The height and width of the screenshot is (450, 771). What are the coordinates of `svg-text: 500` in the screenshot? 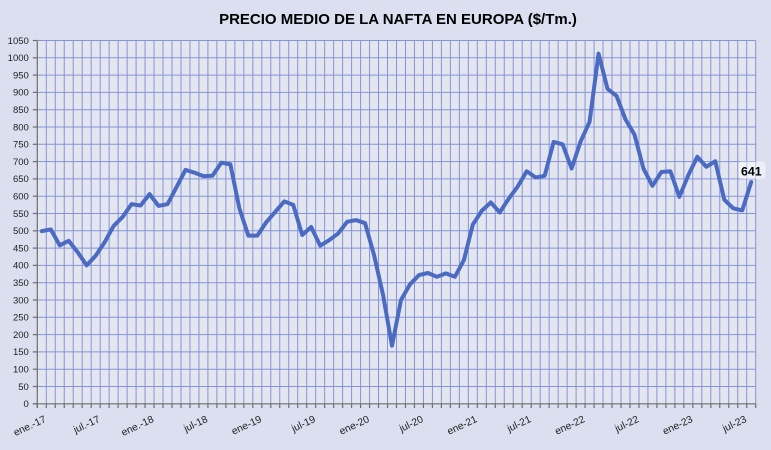 It's located at (21, 231).